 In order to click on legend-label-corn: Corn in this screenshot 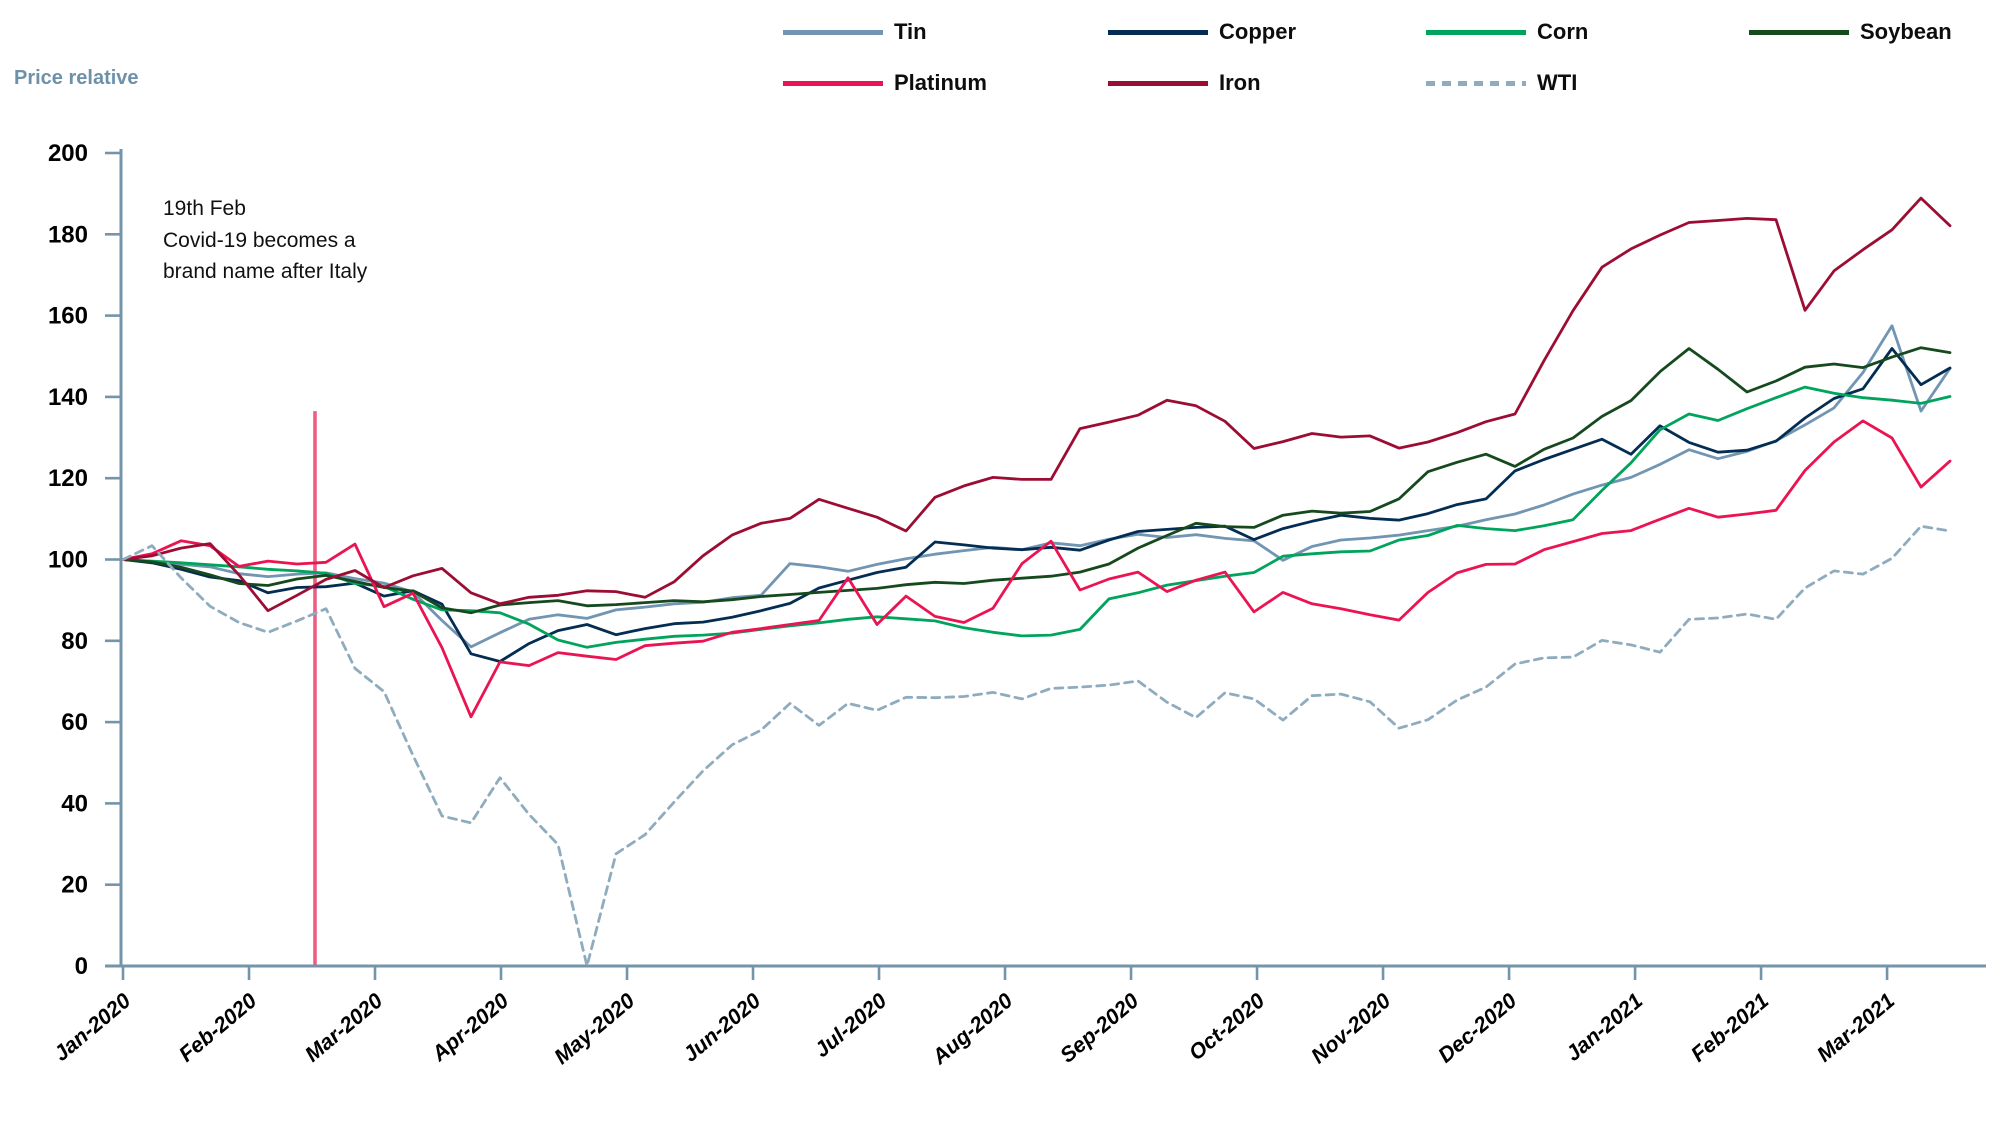, I will do `click(1563, 31)`.